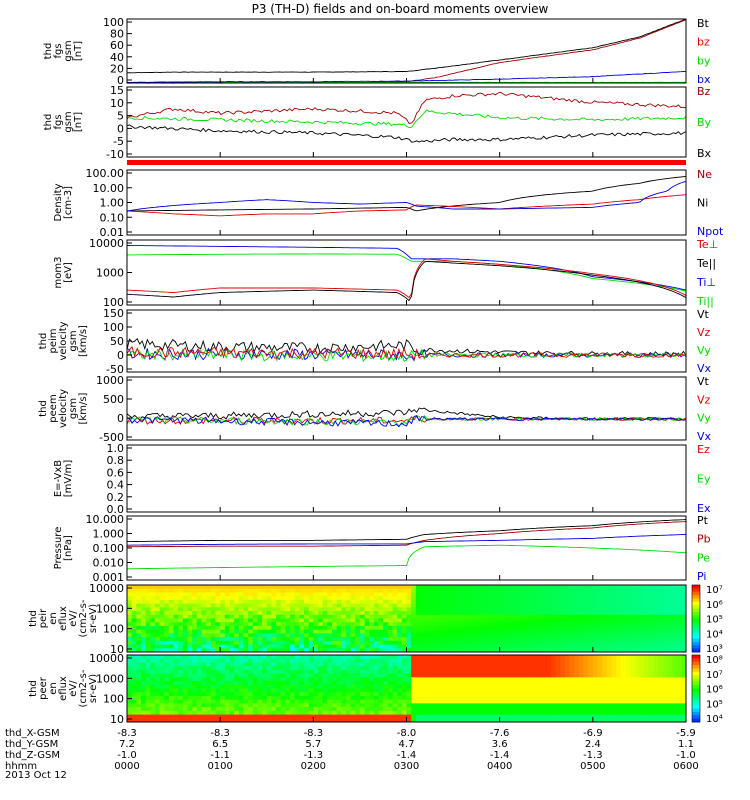 Image resolution: width=750 pixels, height=800 pixels. What do you see at coordinates (704, 79) in the screenshot?
I see `legend-bx: bx` at bounding box center [704, 79].